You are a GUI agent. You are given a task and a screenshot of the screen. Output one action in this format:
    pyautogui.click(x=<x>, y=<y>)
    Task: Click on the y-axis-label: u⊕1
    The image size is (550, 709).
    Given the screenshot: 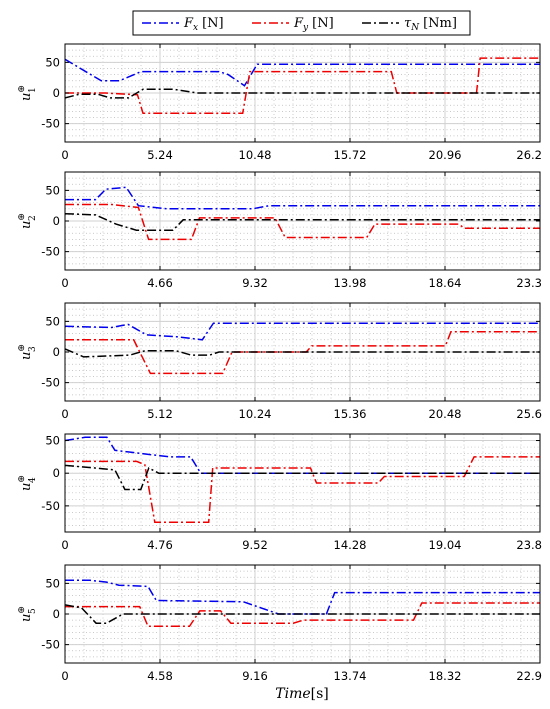 What is the action you would take?
    pyautogui.click(x=27, y=93)
    